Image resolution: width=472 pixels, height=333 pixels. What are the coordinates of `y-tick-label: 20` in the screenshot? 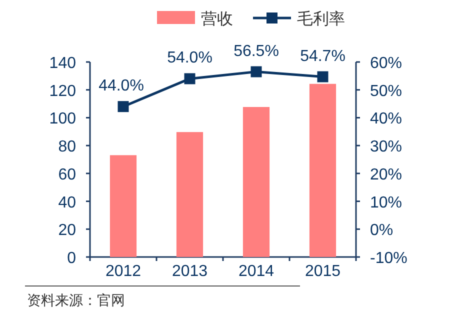 It's located at (67, 231).